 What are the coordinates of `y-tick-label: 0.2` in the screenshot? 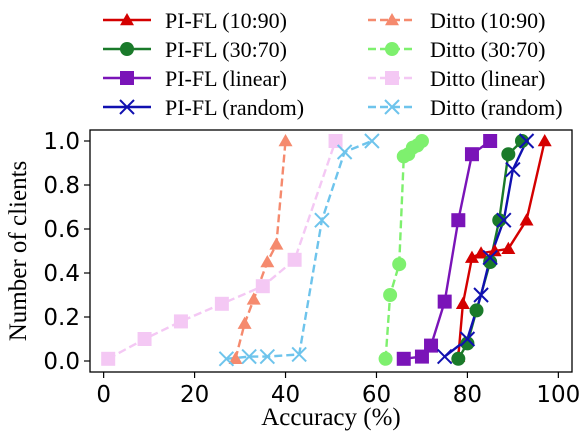 It's located at (61, 318).